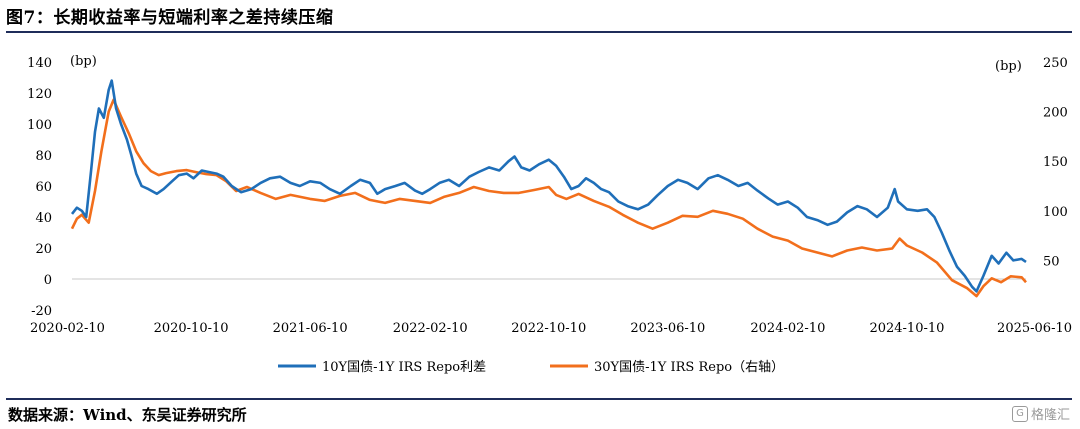 This screenshot has width=1080, height=429. Describe the element at coordinates (404, 367) in the screenshot. I see `legend-label-1: 10Y国债-1Y IRS Repo利差` at that location.